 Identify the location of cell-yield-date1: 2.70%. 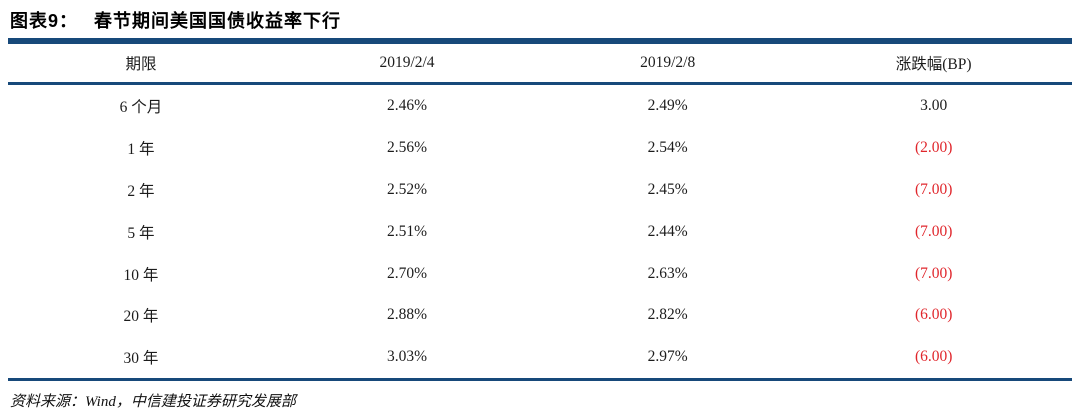
(407, 273).